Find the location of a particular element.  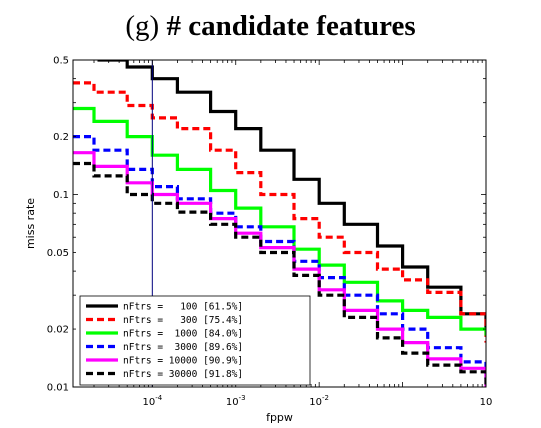

legend-label-4: nFtrs = 3000 [89.6%] is located at coordinates (183, 347).